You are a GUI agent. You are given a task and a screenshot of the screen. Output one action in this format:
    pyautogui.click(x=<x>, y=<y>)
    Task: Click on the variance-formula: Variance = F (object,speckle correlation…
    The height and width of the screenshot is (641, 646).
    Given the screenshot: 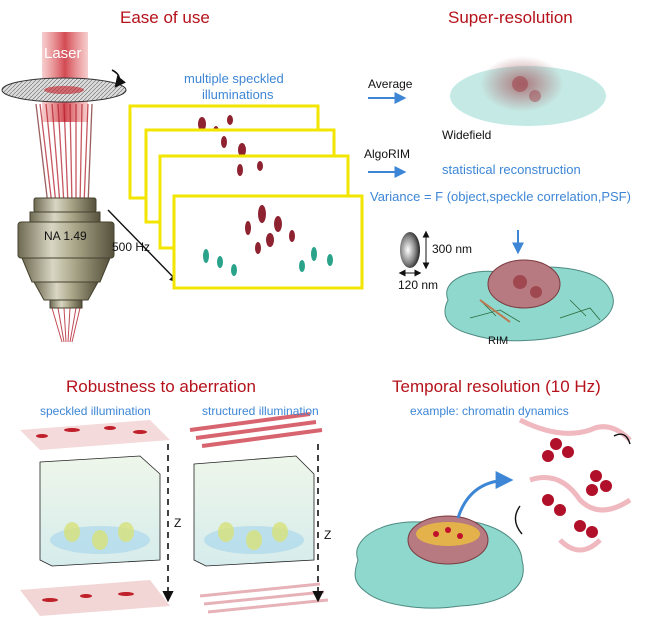 What is the action you would take?
    pyautogui.click(x=500, y=196)
    